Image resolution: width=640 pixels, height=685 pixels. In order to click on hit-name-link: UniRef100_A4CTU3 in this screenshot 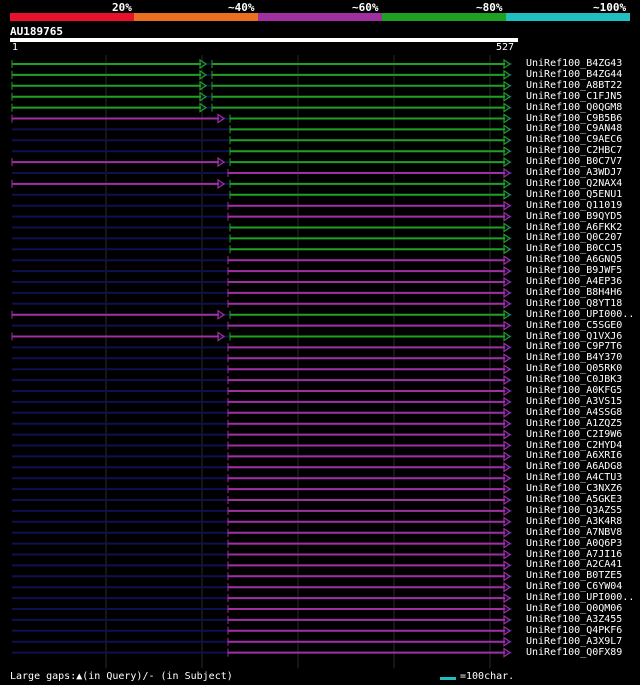, I will do `click(574, 478)`.